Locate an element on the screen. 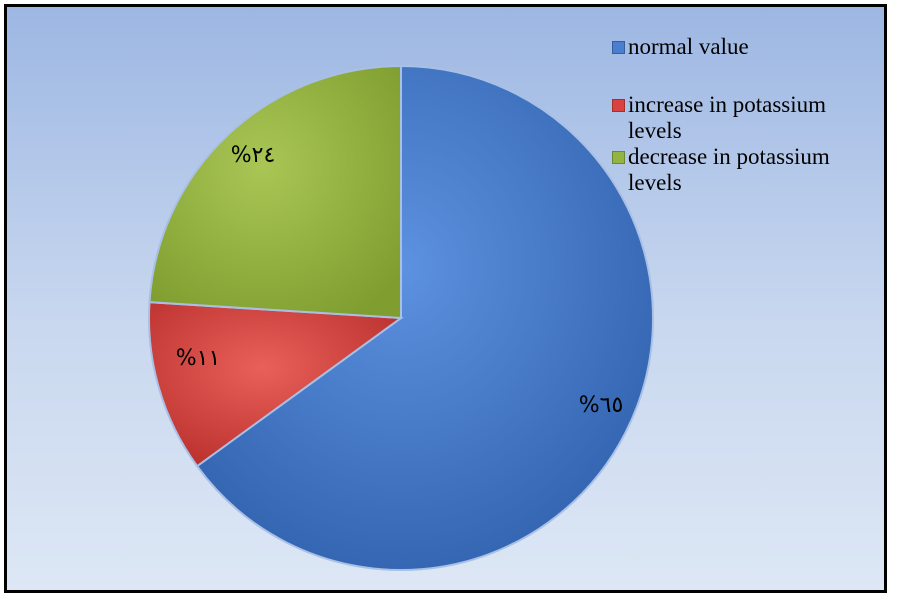 Image resolution: width=897 pixels, height=603 pixels. legend-item-increase: increase in potassium levels is located at coordinates (742, 118).